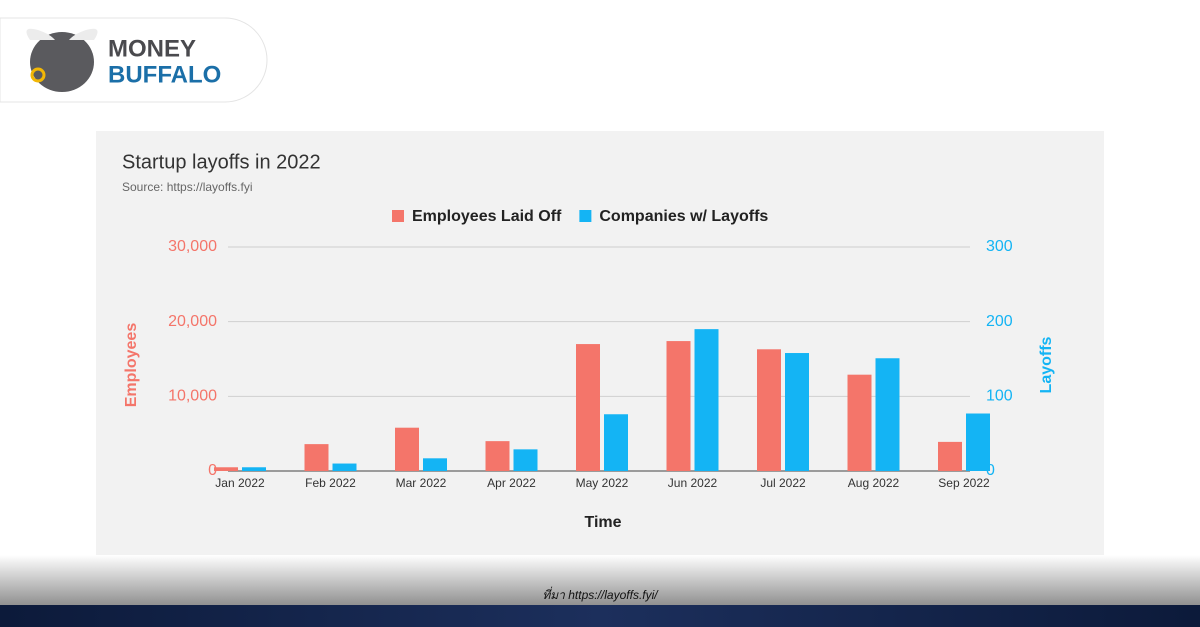  I want to click on brand-line1: MONEY, so click(152, 48).